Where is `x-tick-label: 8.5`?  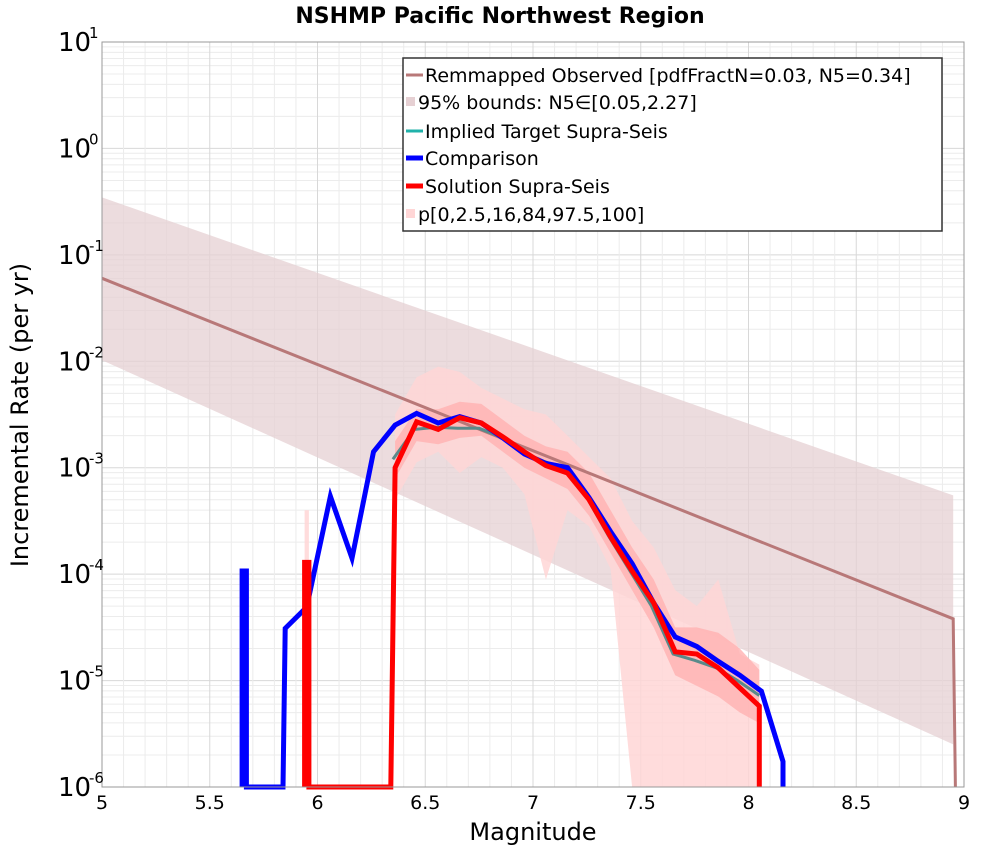 x-tick-label: 8.5 is located at coordinates (856, 803).